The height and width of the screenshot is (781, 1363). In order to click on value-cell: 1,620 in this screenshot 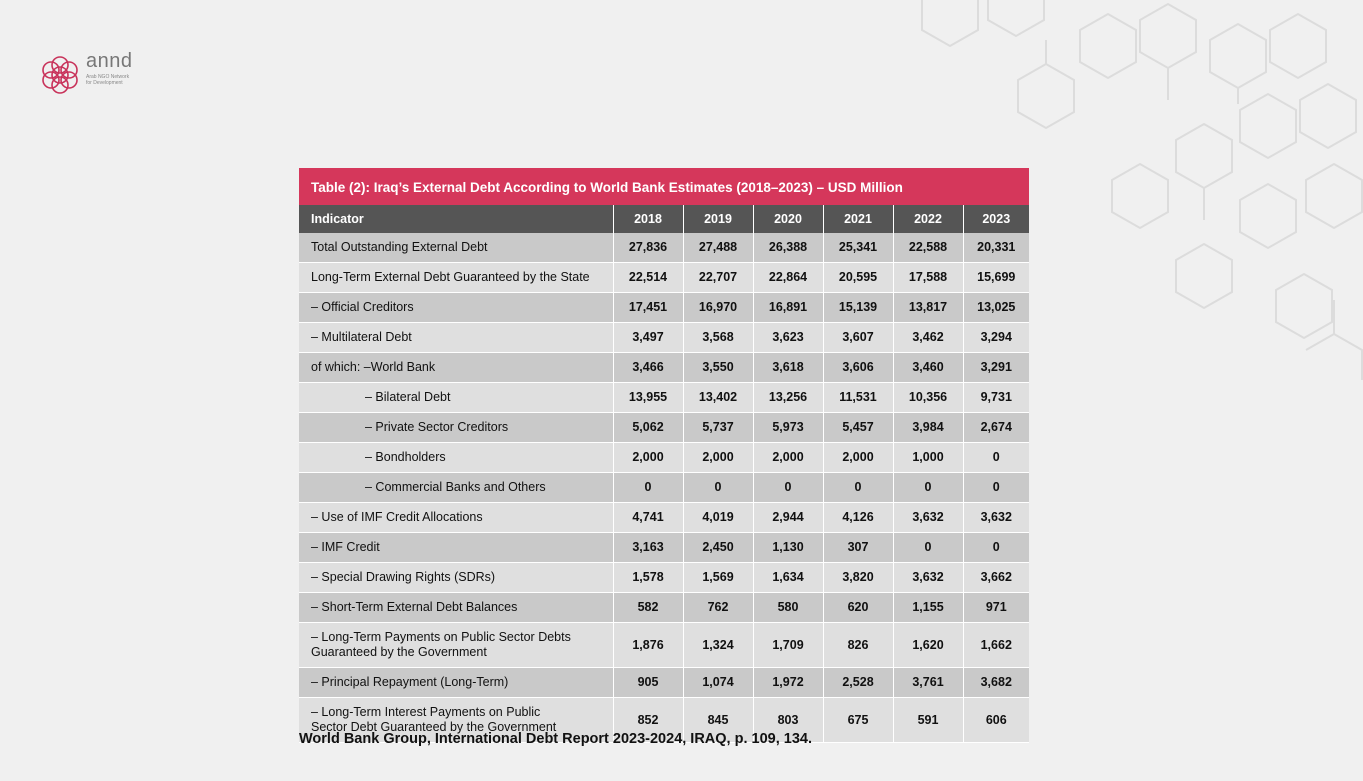, I will do `click(928, 645)`.